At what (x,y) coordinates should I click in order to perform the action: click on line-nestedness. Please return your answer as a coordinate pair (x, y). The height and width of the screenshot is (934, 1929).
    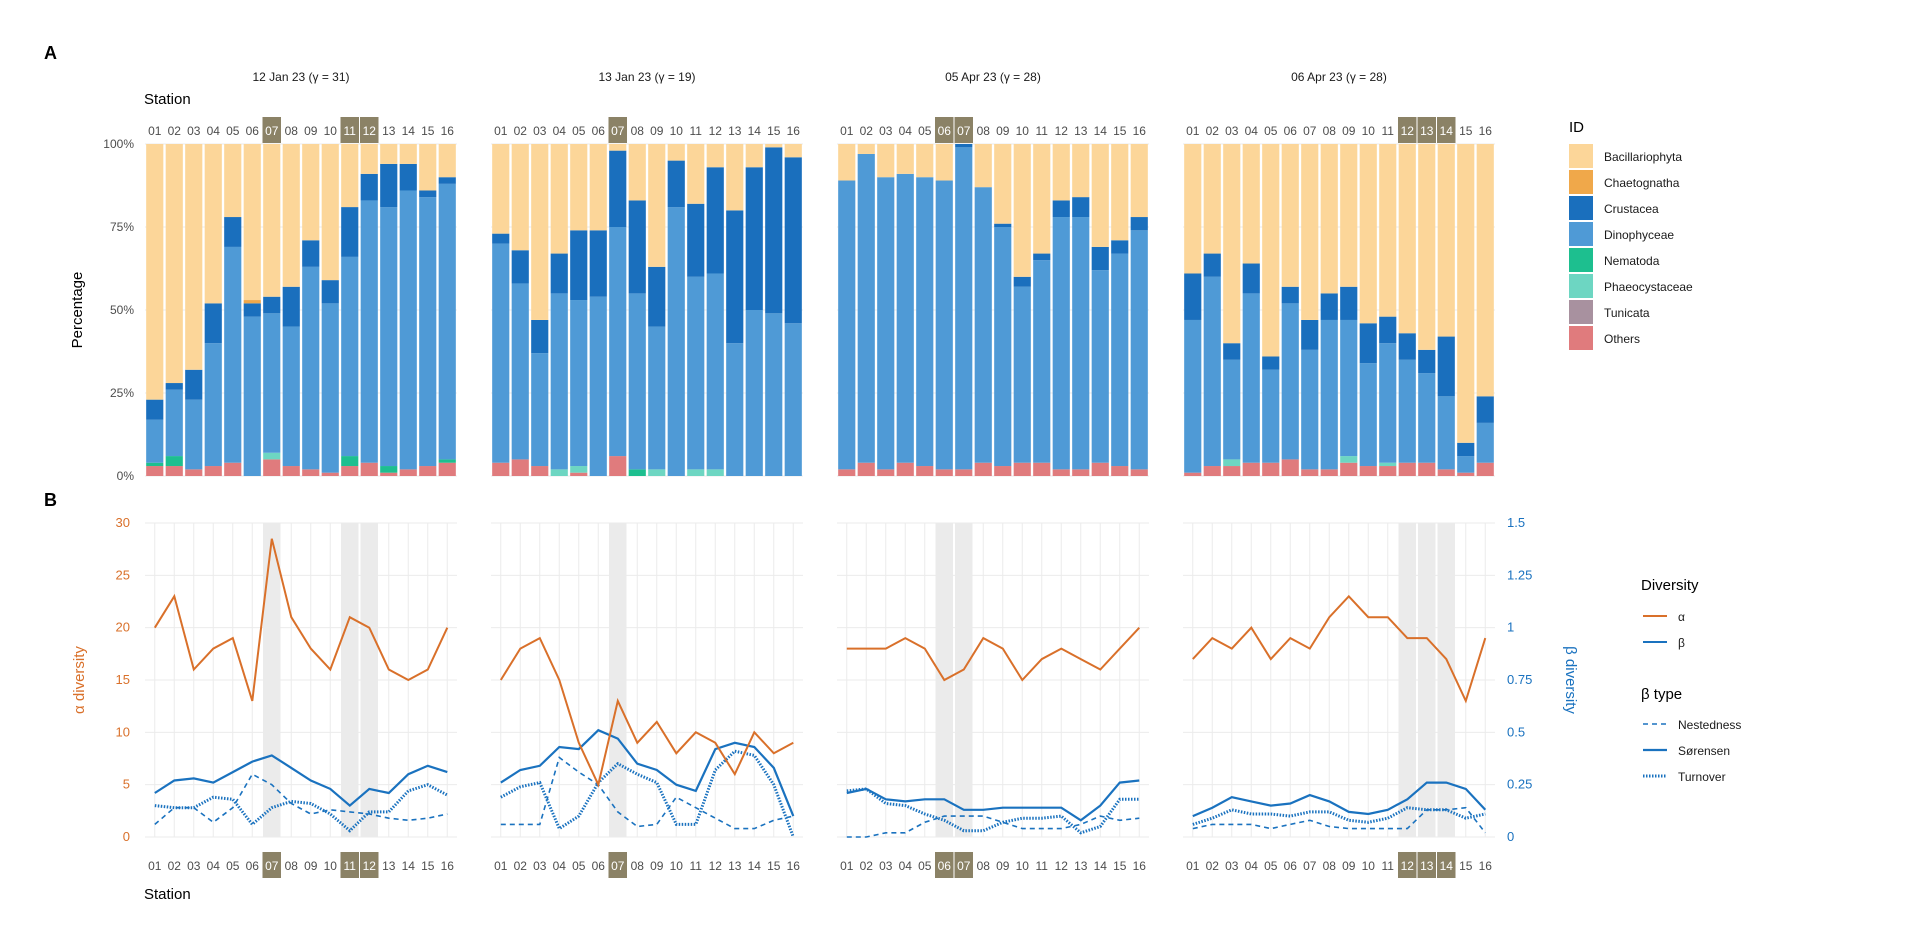
    Looking at the image, I should click on (301, 799).